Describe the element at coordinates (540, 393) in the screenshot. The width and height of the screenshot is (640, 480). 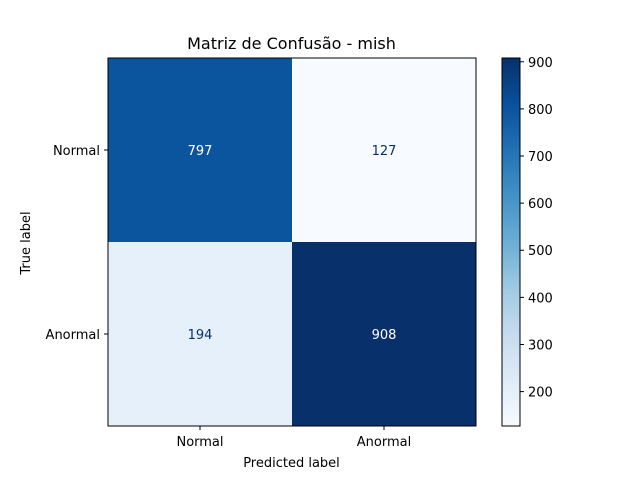
I see `colorbar-tick-label: 200` at that location.